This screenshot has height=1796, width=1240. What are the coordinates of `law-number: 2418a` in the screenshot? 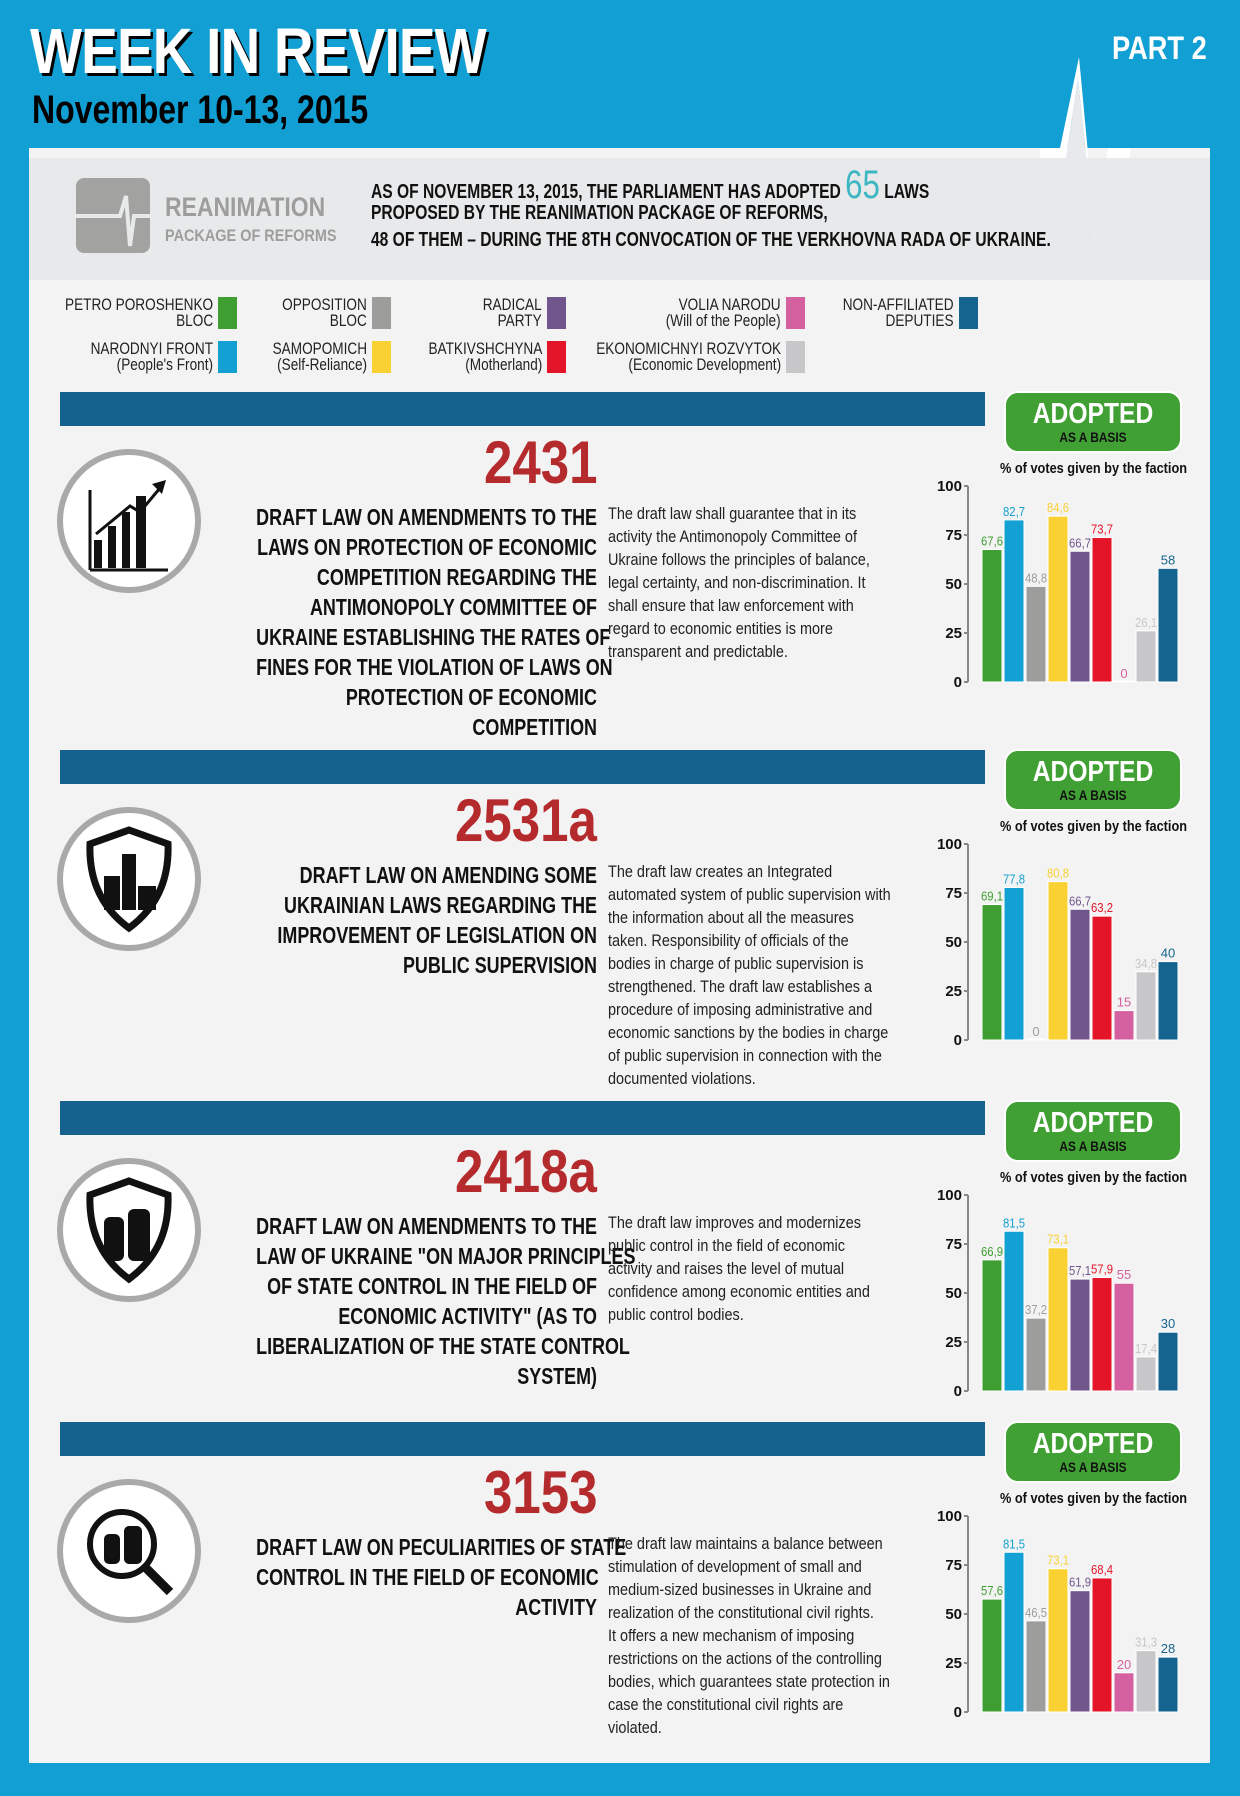 It's located at (526, 1171).